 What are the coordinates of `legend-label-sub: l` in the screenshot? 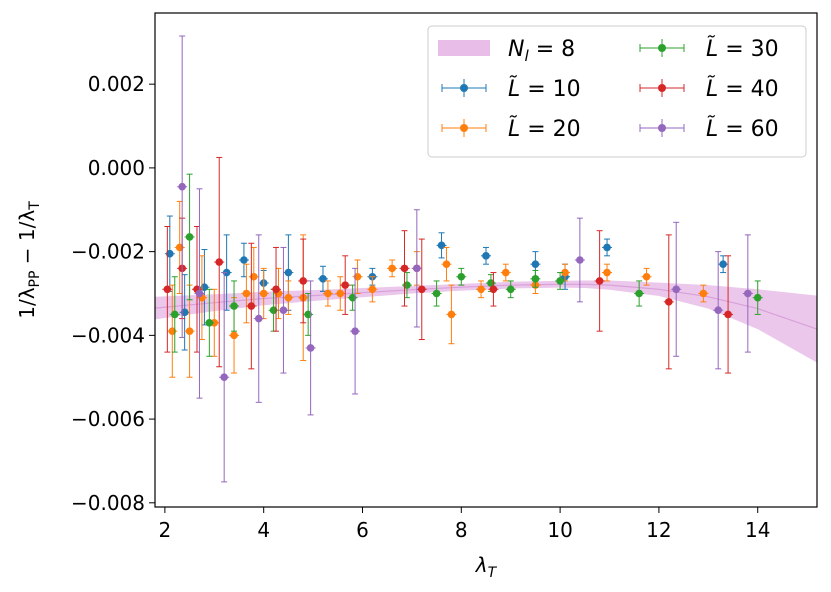 It's located at (526, 56).